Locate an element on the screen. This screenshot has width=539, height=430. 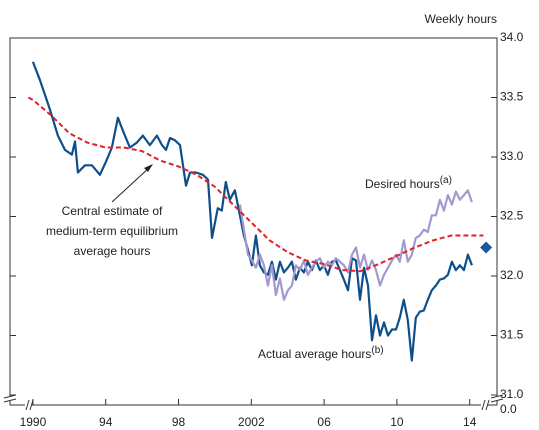
y-tick-label: 34.0 is located at coordinates (512, 37).